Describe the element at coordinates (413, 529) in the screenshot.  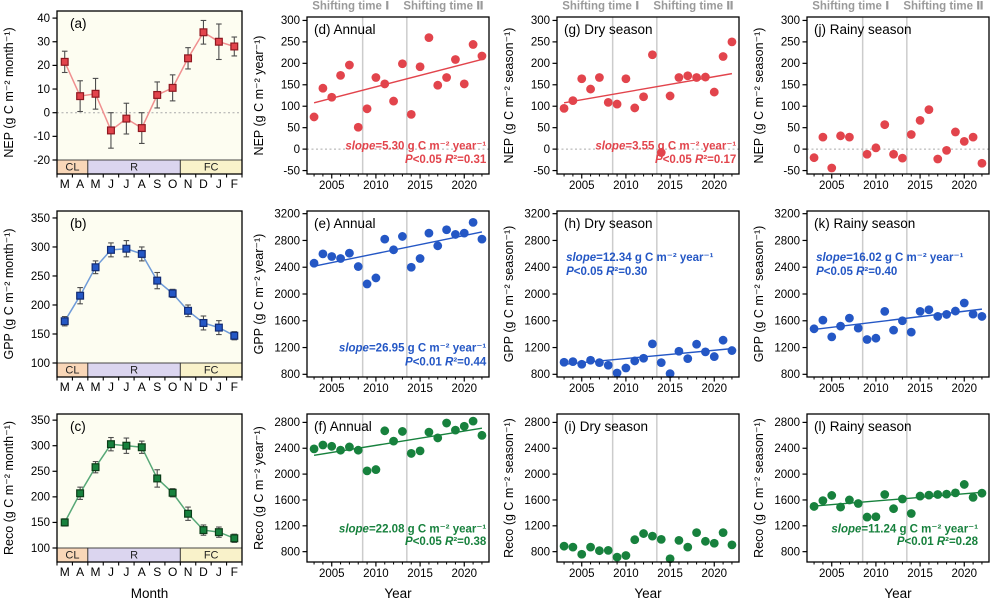
I see `regression-stats-text: slope=22.08 g C m⁻² year⁻¹` at that location.